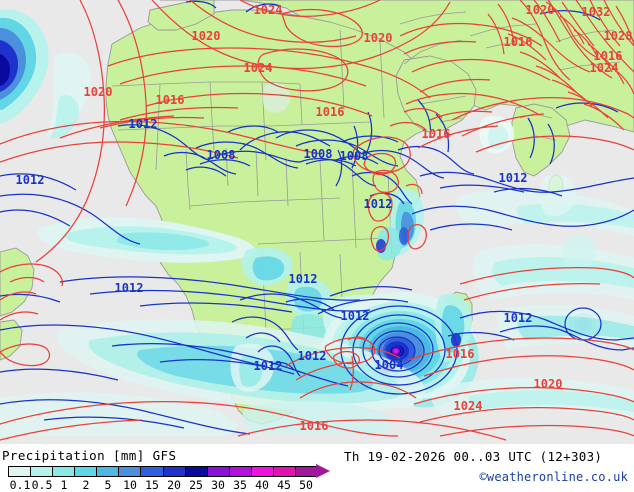  Describe the element at coordinates (323, 471) in the screenshot. I see `colorbar-overflow-arrow` at that location.